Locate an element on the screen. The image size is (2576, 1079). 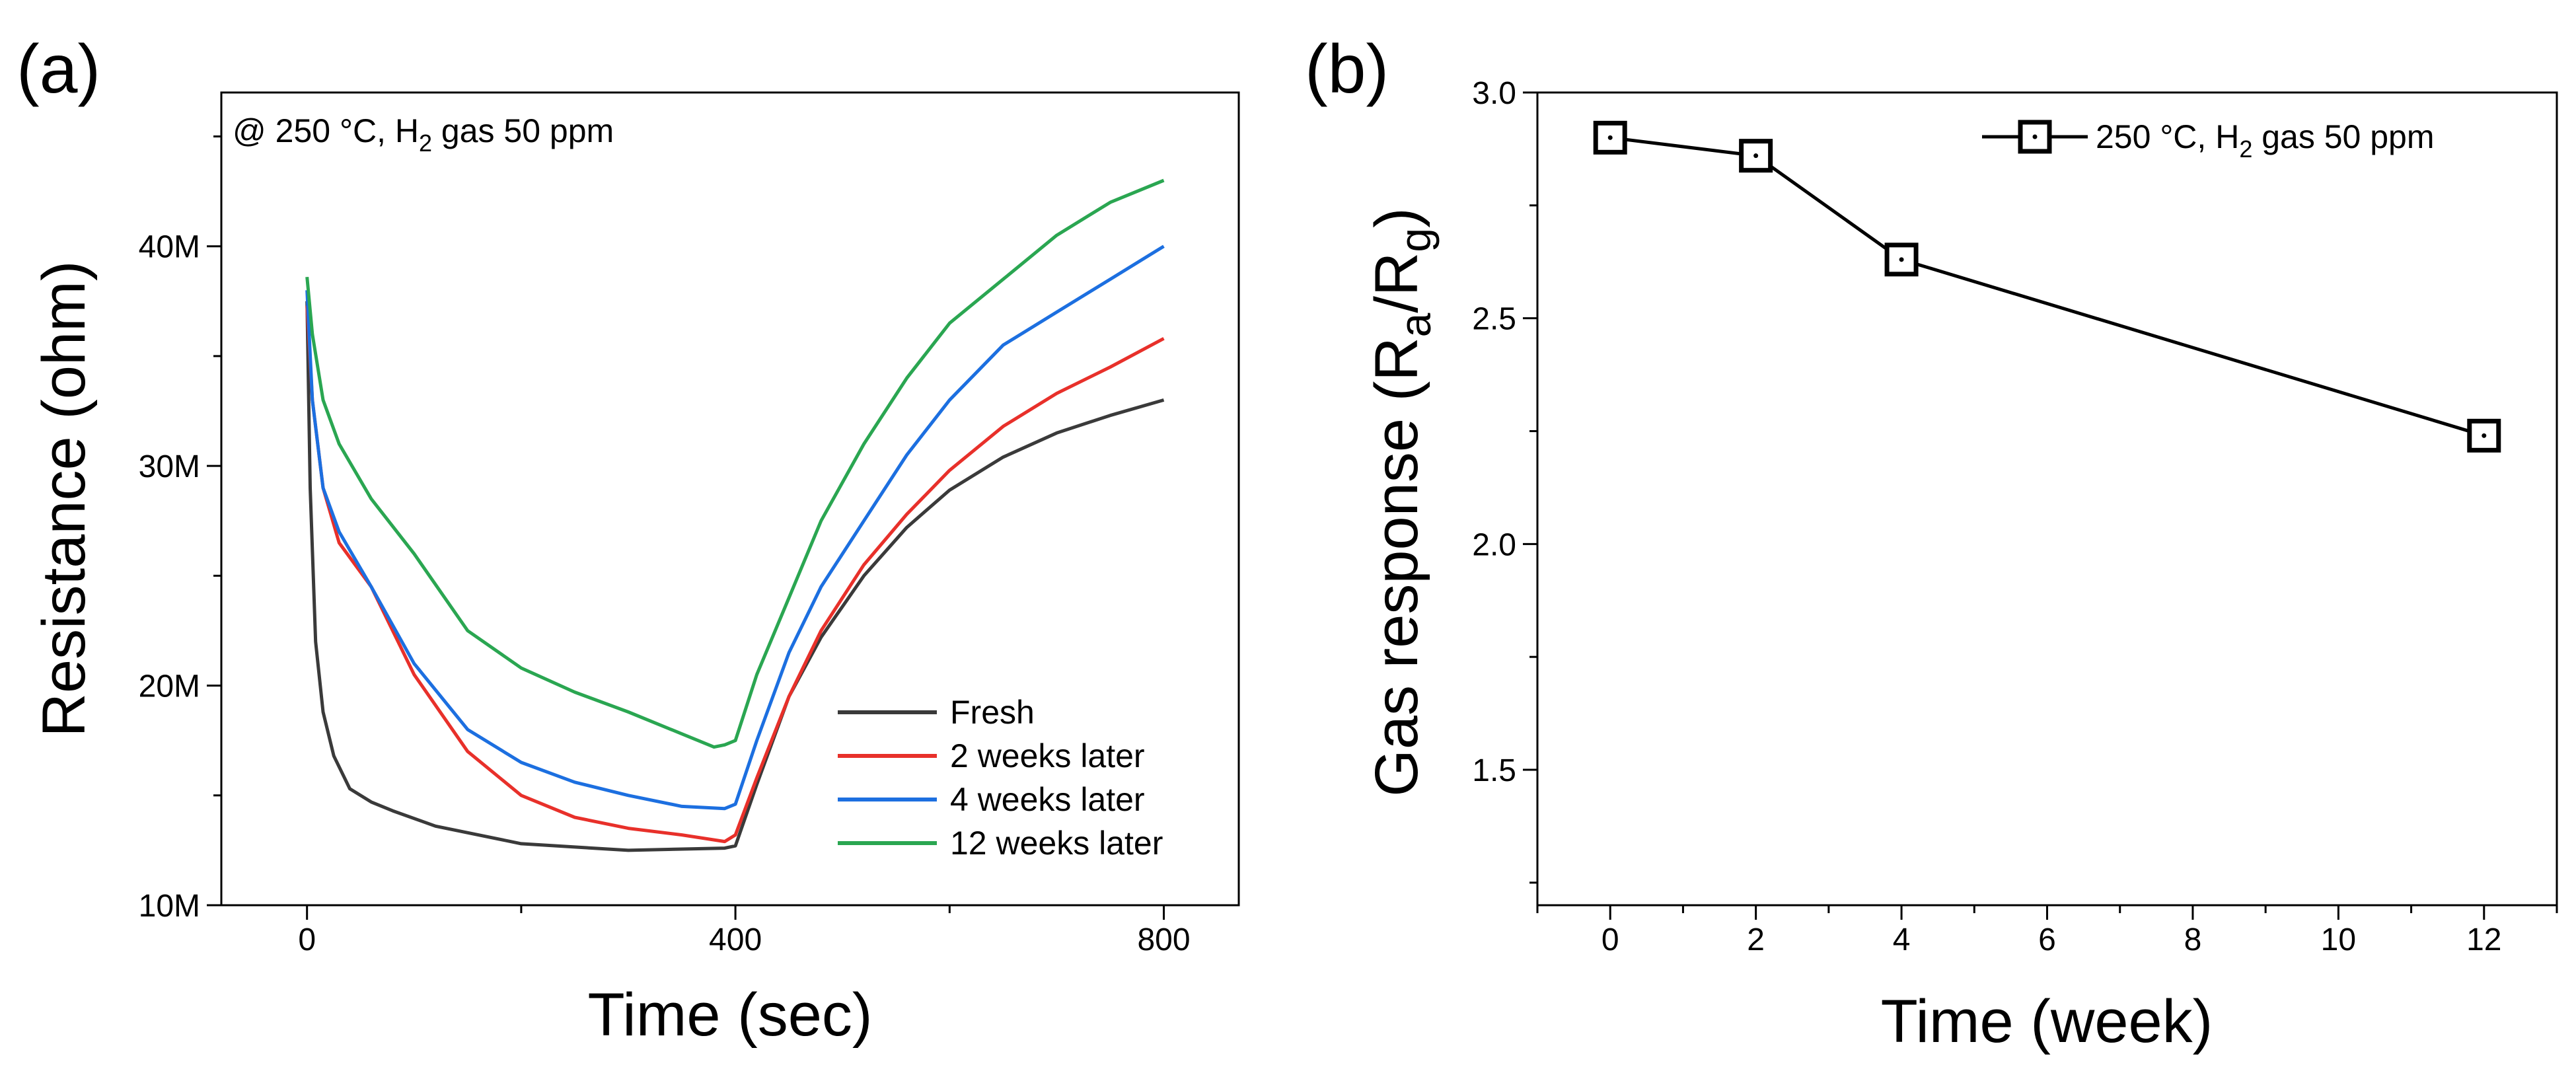
panel-b-legend-marker-dot is located at coordinates (2035, 136).